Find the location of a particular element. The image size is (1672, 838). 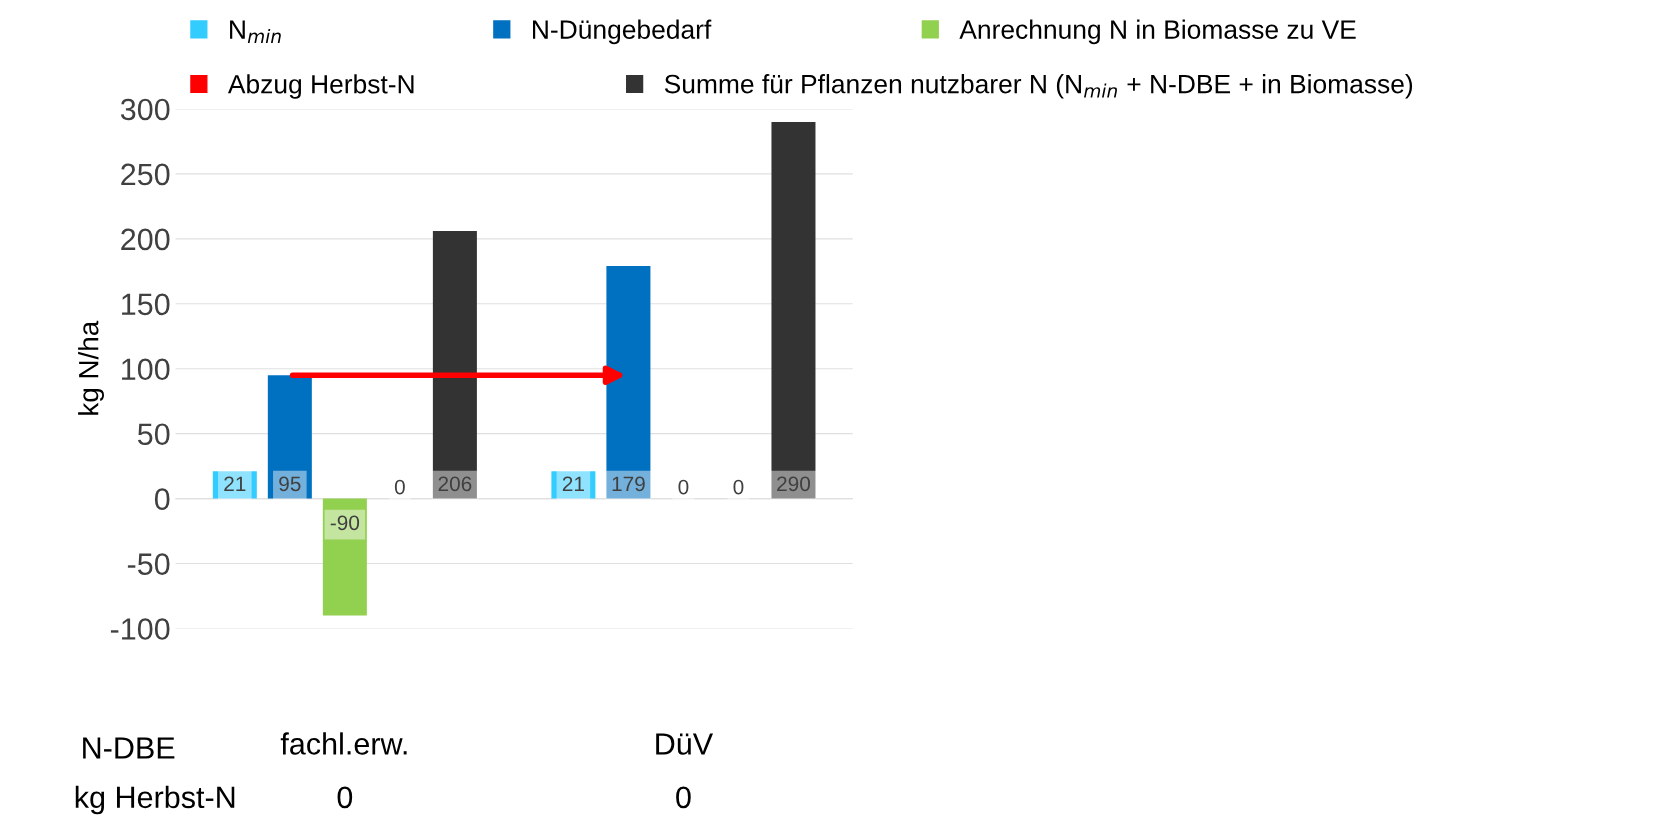

x-tick-label: fachl.erw. is located at coordinates (343, 743).